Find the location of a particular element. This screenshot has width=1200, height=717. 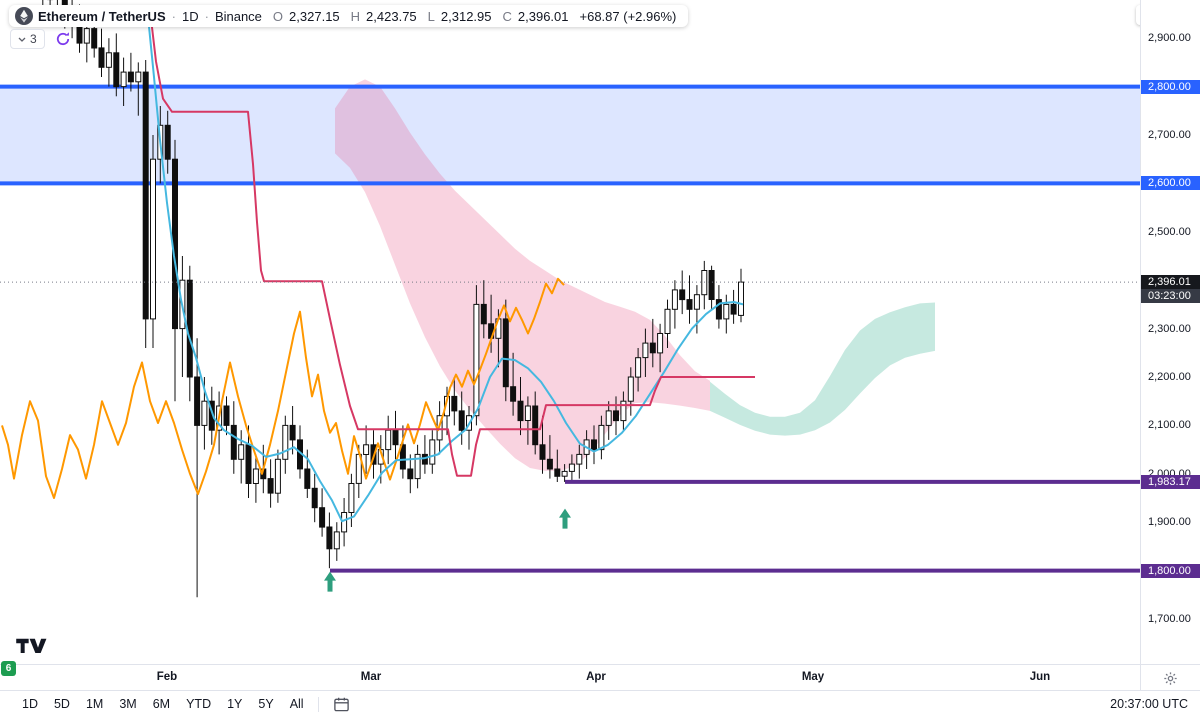

change-value: +68.87 (+2.96%) is located at coordinates (628, 16).